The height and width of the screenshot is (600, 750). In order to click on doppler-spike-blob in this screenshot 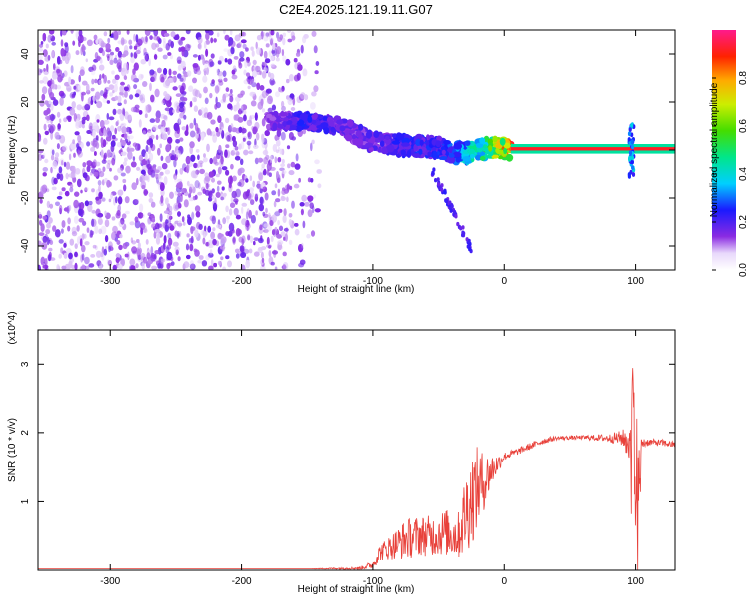, I will do `click(630, 158)`.